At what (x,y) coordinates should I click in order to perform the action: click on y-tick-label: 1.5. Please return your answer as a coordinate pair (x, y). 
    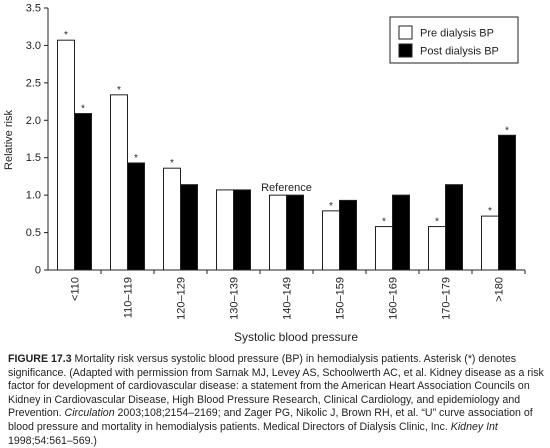
    Looking at the image, I should click on (33, 158).